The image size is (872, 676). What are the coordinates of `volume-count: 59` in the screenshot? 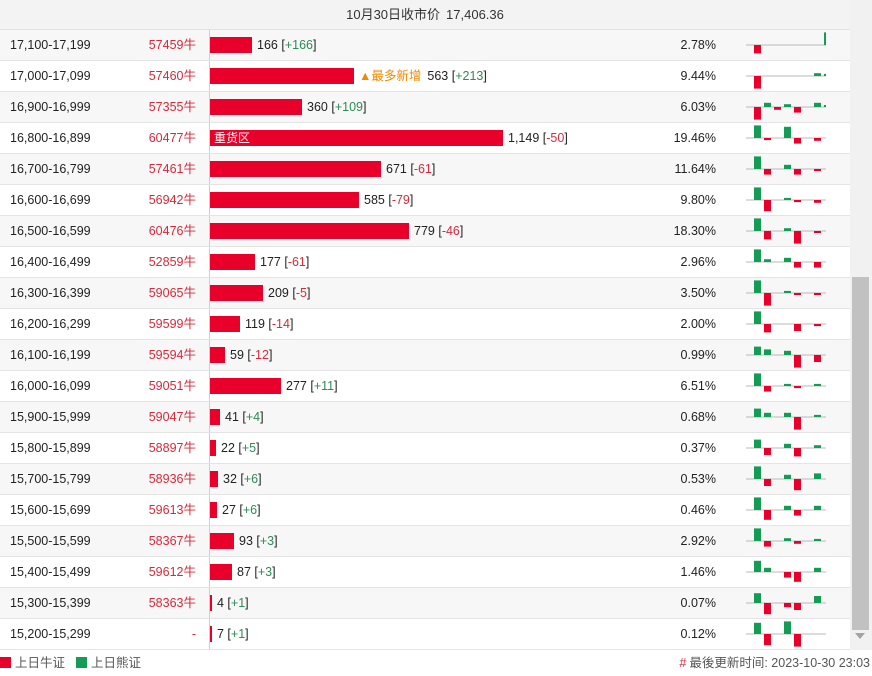 It's located at (237, 355).